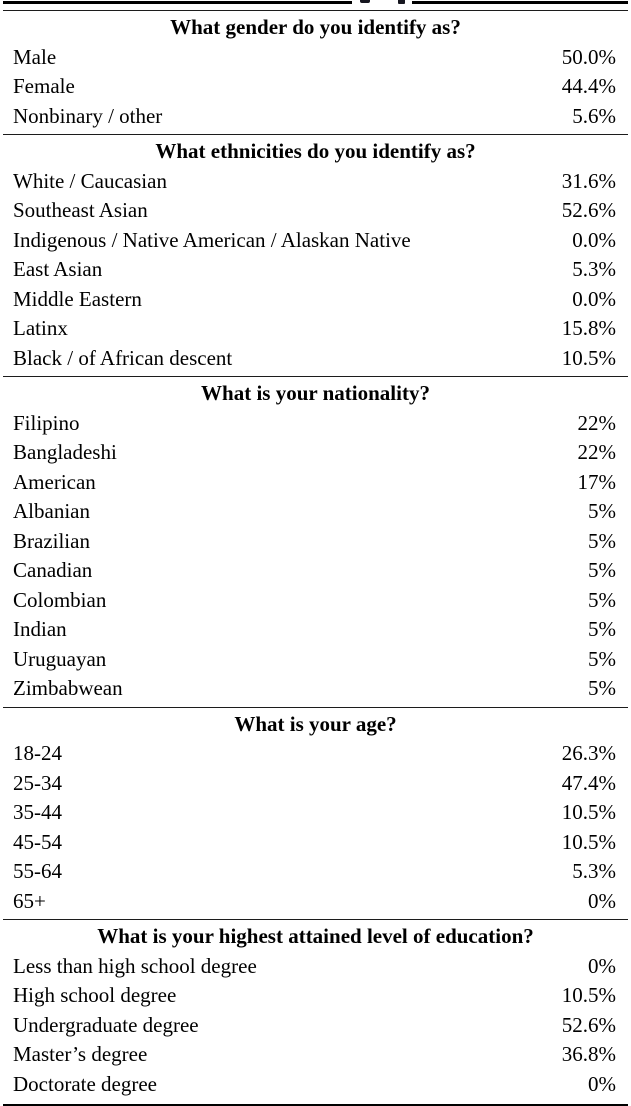 The image size is (631, 1106). I want to click on table-row: Master’s degree 36.8%, so click(315, 1055).